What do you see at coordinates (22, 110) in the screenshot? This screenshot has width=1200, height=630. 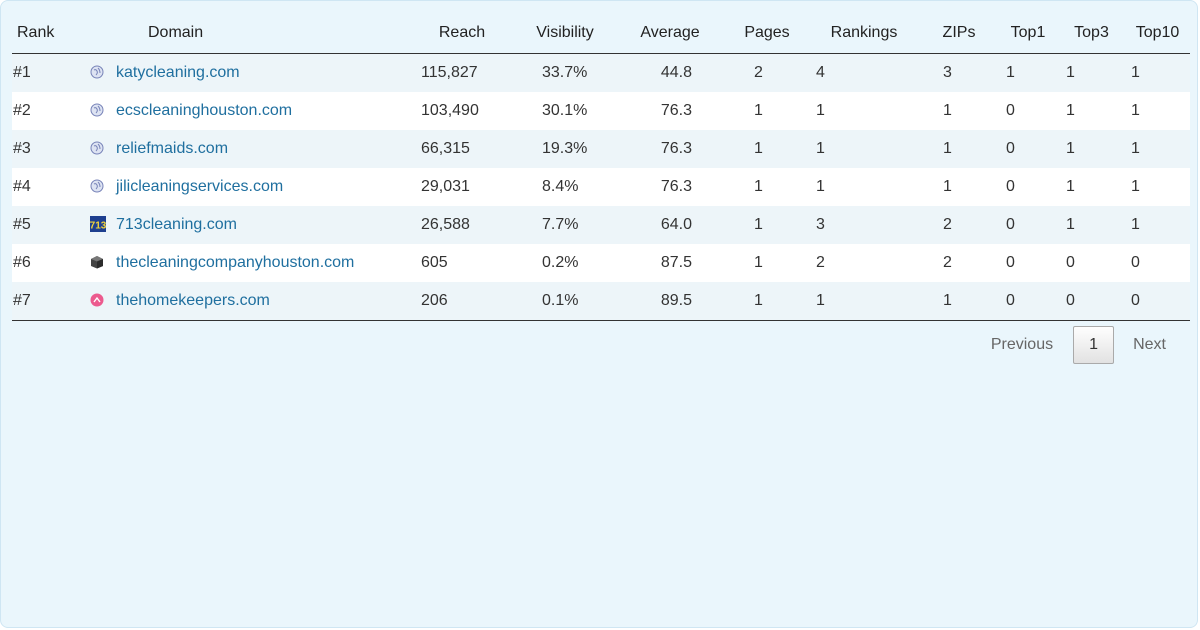 I see `rank-cell: #2` at bounding box center [22, 110].